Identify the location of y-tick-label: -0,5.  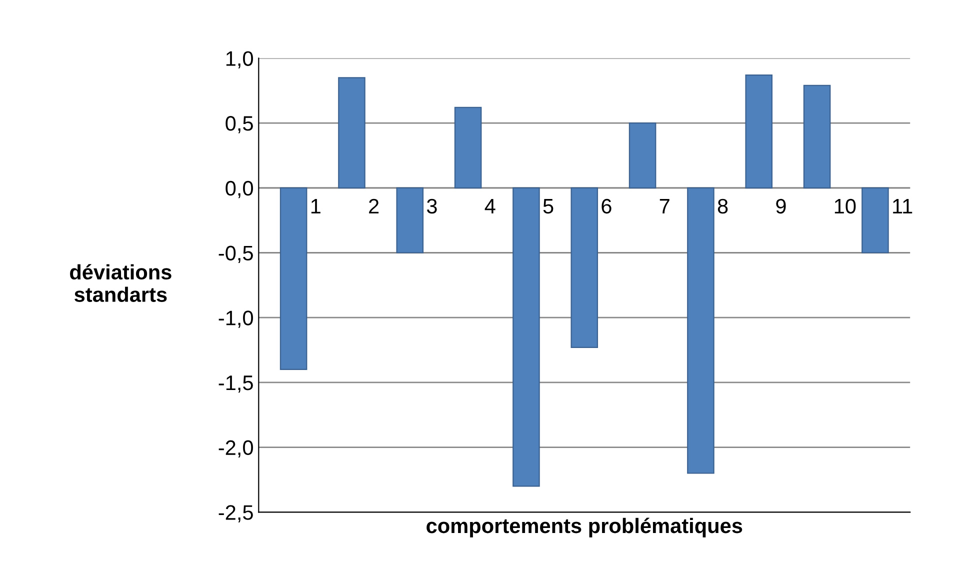
(235, 254).